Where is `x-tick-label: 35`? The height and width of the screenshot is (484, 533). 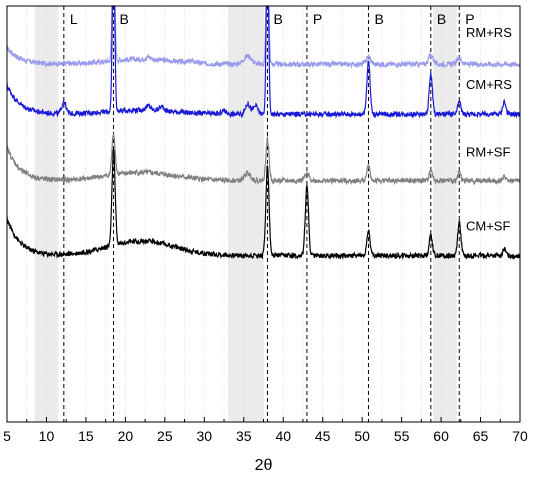 x-tick-label: 35 is located at coordinates (244, 436).